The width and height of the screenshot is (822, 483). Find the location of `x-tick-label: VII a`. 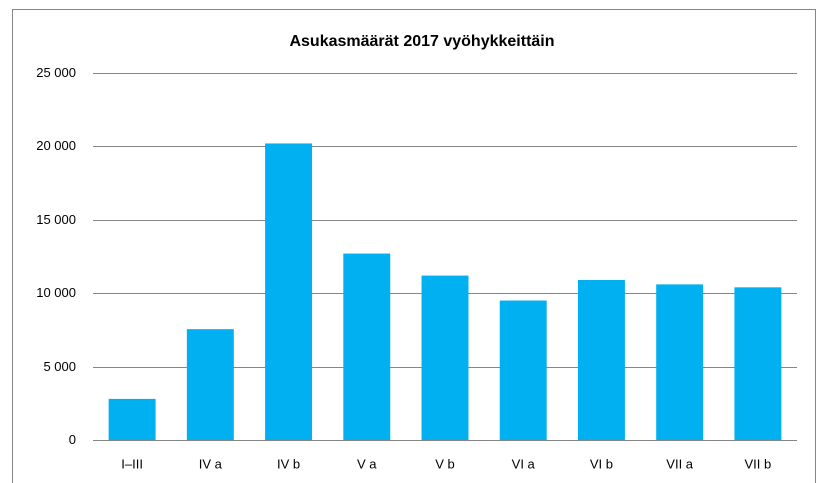

x-tick-label: VII a is located at coordinates (680, 463).